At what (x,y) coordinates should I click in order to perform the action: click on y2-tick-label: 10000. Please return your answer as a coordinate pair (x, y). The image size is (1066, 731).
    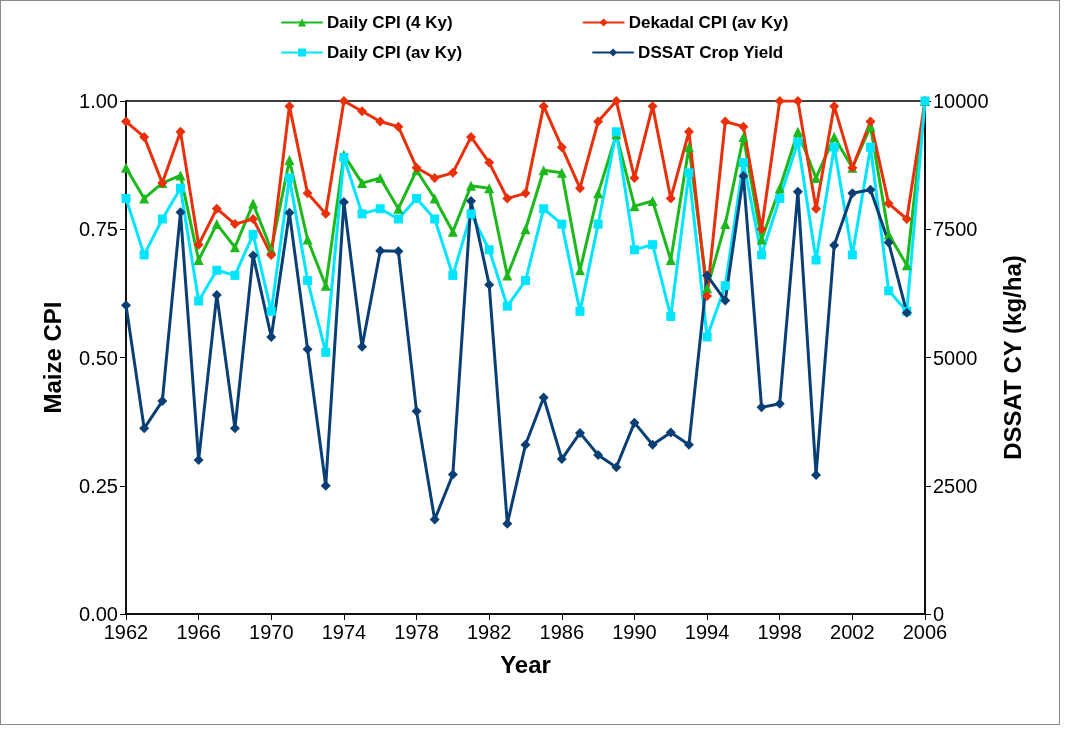
    Looking at the image, I should click on (961, 101).